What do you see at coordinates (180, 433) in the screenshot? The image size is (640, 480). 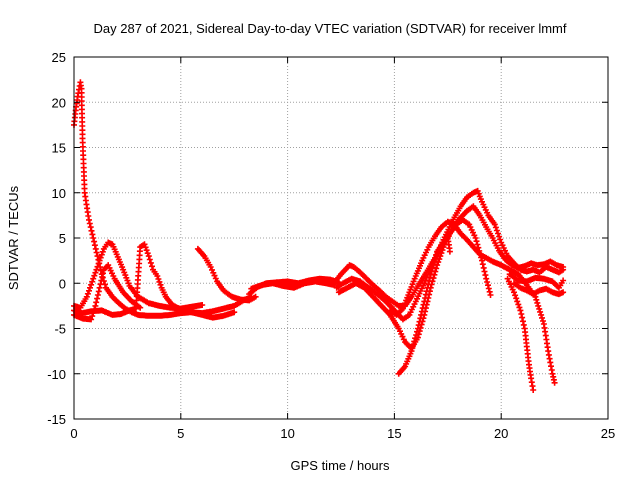 I see `x-tick-label: 5` at bounding box center [180, 433].